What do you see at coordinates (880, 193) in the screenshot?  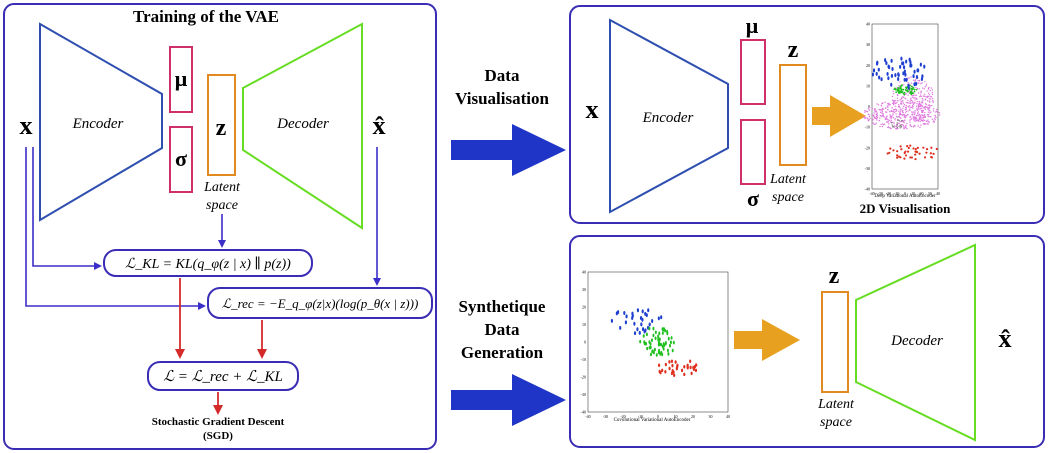 I see `vis-plot-xtick: -30` at bounding box center [880, 193].